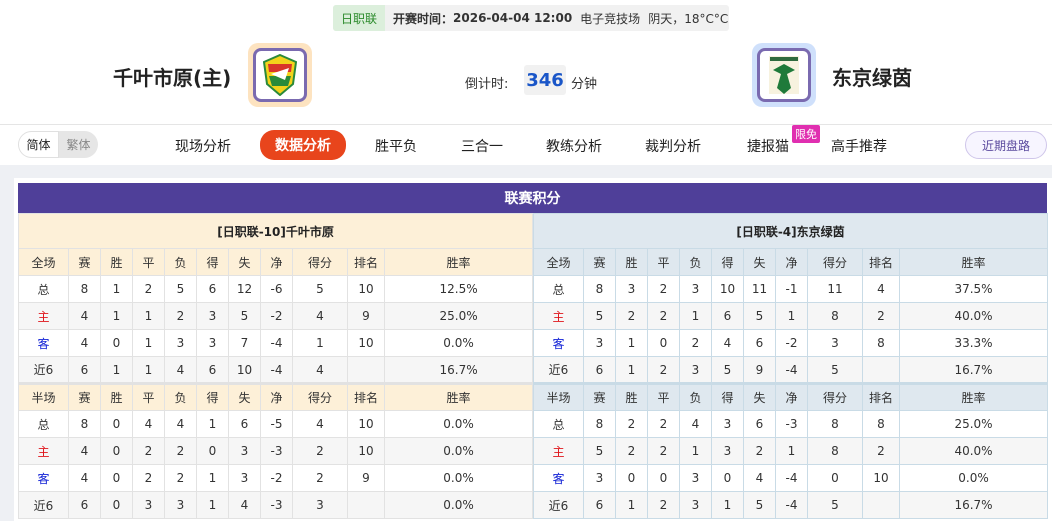 The width and height of the screenshot is (1052, 521). What do you see at coordinates (78, 145) in the screenshot?
I see `traditional-button: 繁体` at bounding box center [78, 145].